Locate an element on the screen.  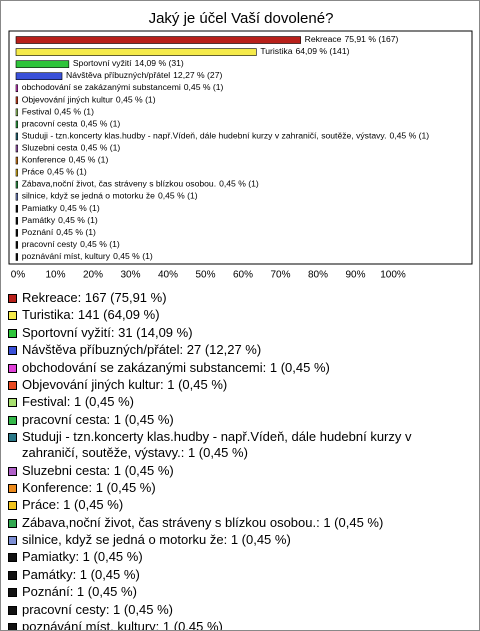
x-tick-label: 80% is located at coordinates (318, 275).